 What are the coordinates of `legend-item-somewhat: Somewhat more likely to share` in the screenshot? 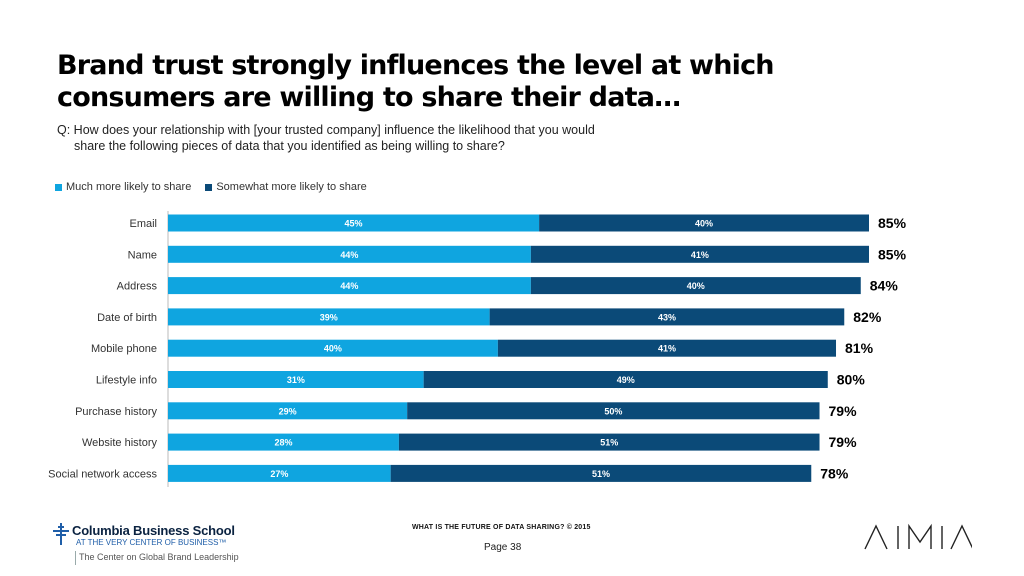 It's located at (286, 187).